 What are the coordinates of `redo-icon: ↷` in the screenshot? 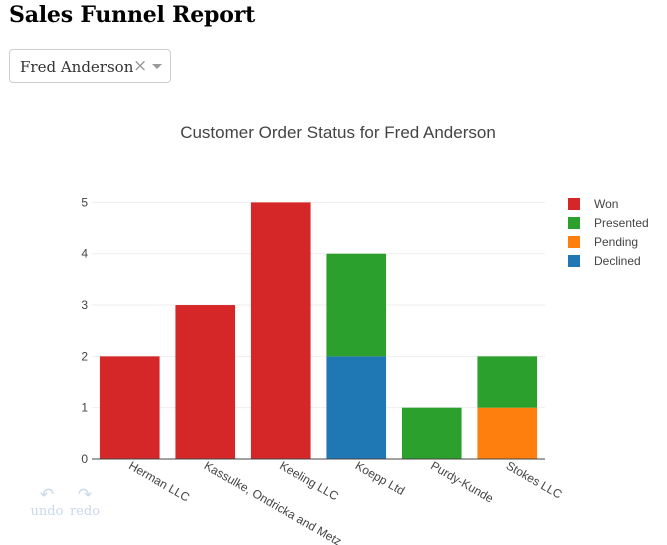 It's located at (85, 495).